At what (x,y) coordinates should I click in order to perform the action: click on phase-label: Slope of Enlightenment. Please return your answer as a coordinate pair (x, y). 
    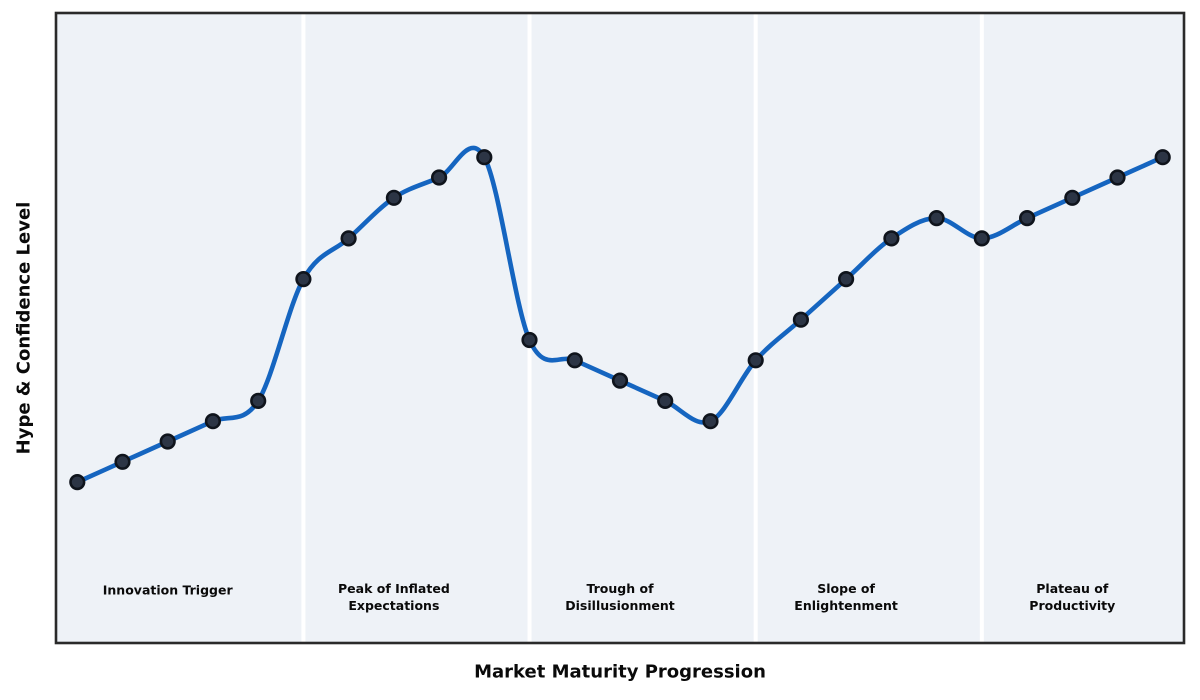
    Looking at the image, I should click on (846, 597).